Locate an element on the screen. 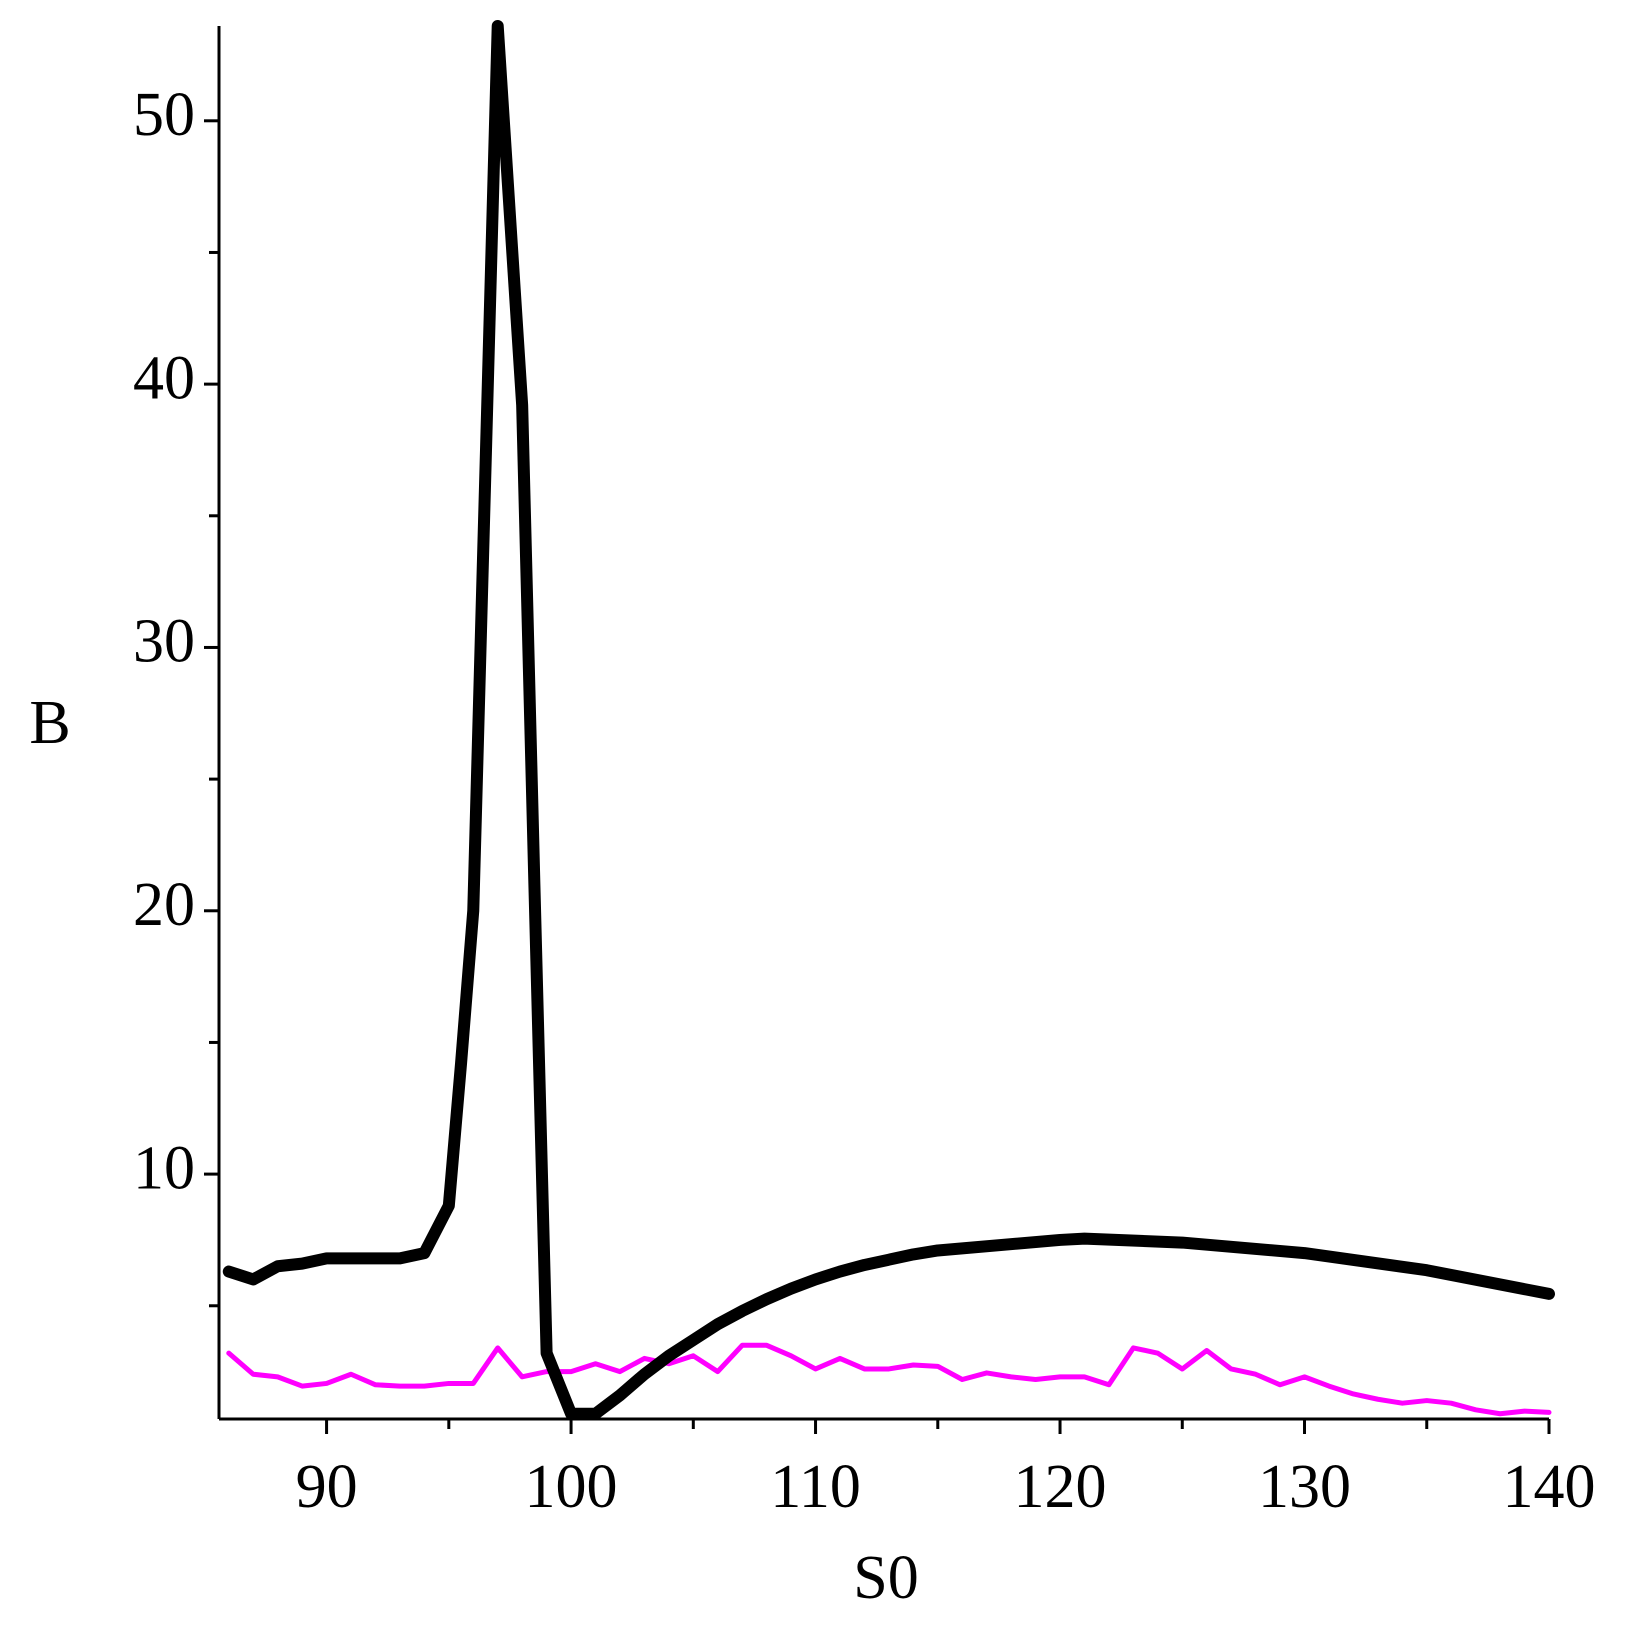 The width and height of the screenshot is (1625, 1634). x-tick-label: 110 is located at coordinates (815, 1487).